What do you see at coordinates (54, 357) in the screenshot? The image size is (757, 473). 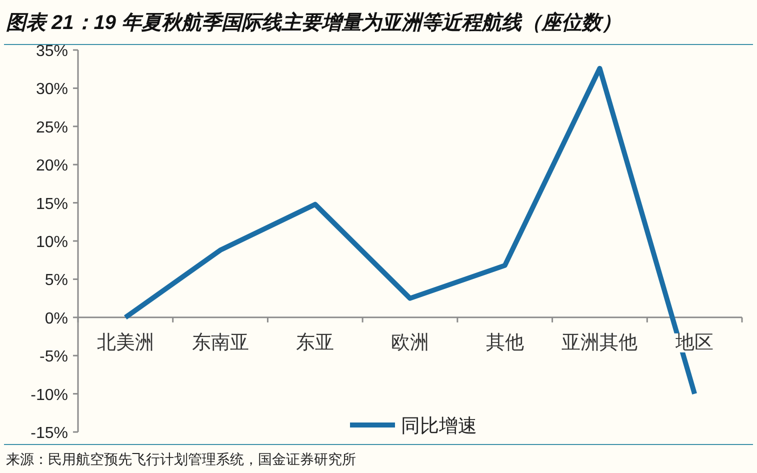 I see `y-tick-label: -5%` at bounding box center [54, 357].